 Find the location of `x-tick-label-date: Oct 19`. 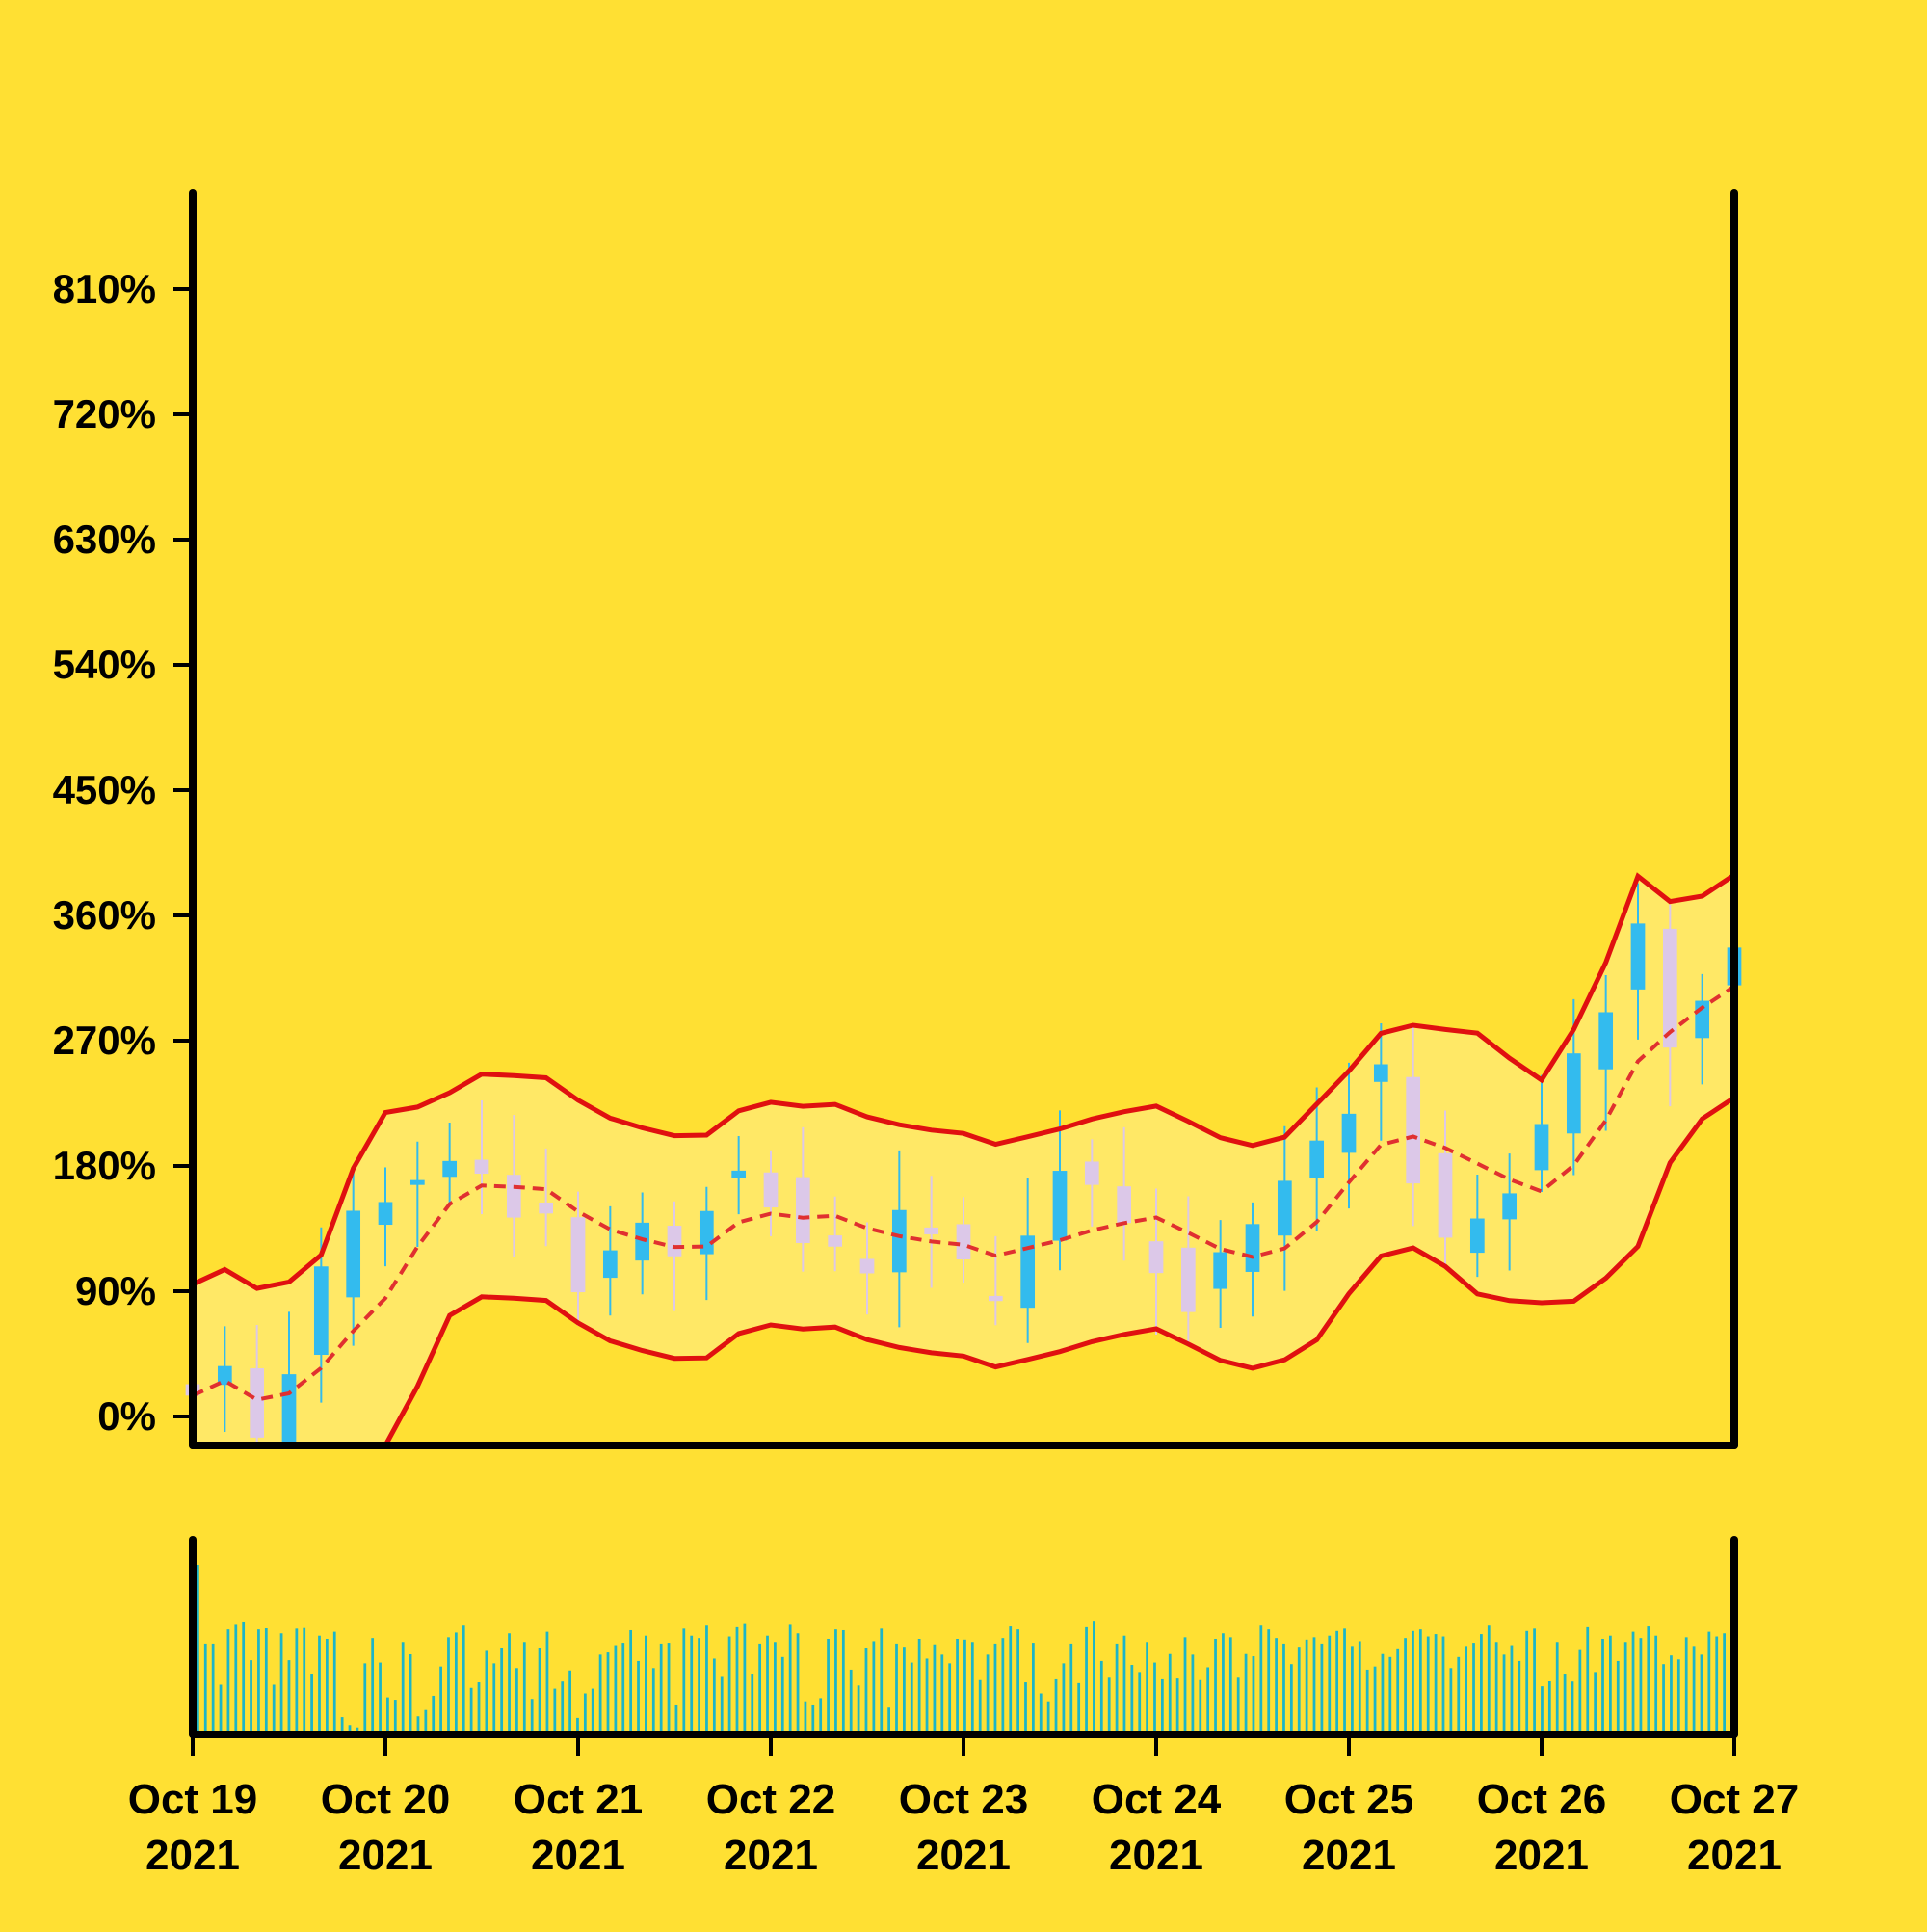

x-tick-label-date: Oct 19 is located at coordinates (193, 1799).